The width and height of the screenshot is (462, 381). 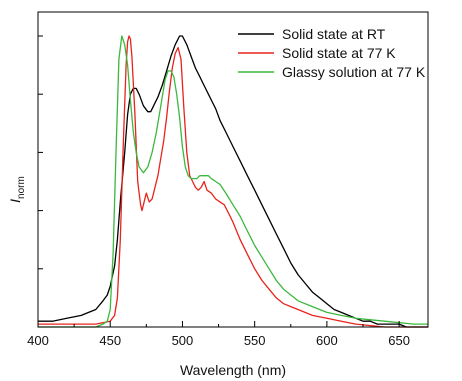 What do you see at coordinates (327, 340) in the screenshot?
I see `x-tick-label-600: 600` at bounding box center [327, 340].